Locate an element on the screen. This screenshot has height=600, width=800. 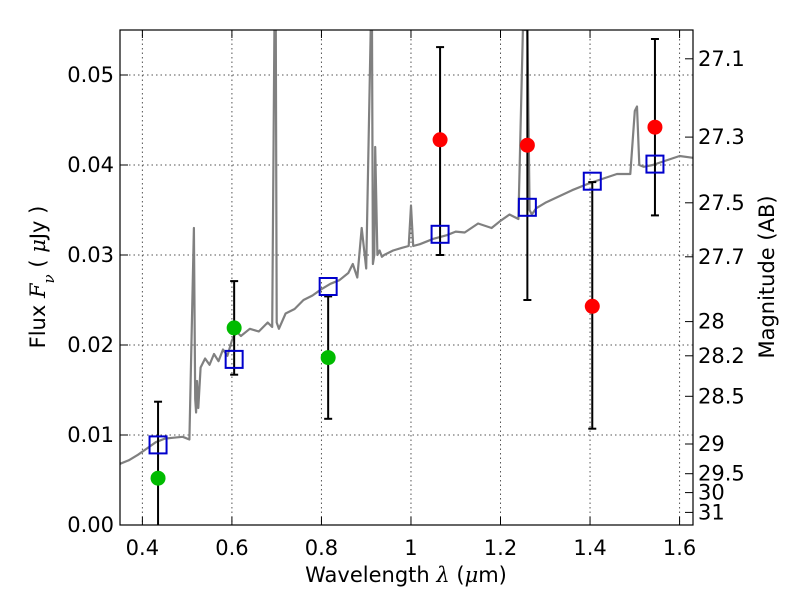
y2-tick-label: 27.3 is located at coordinates (721, 137).